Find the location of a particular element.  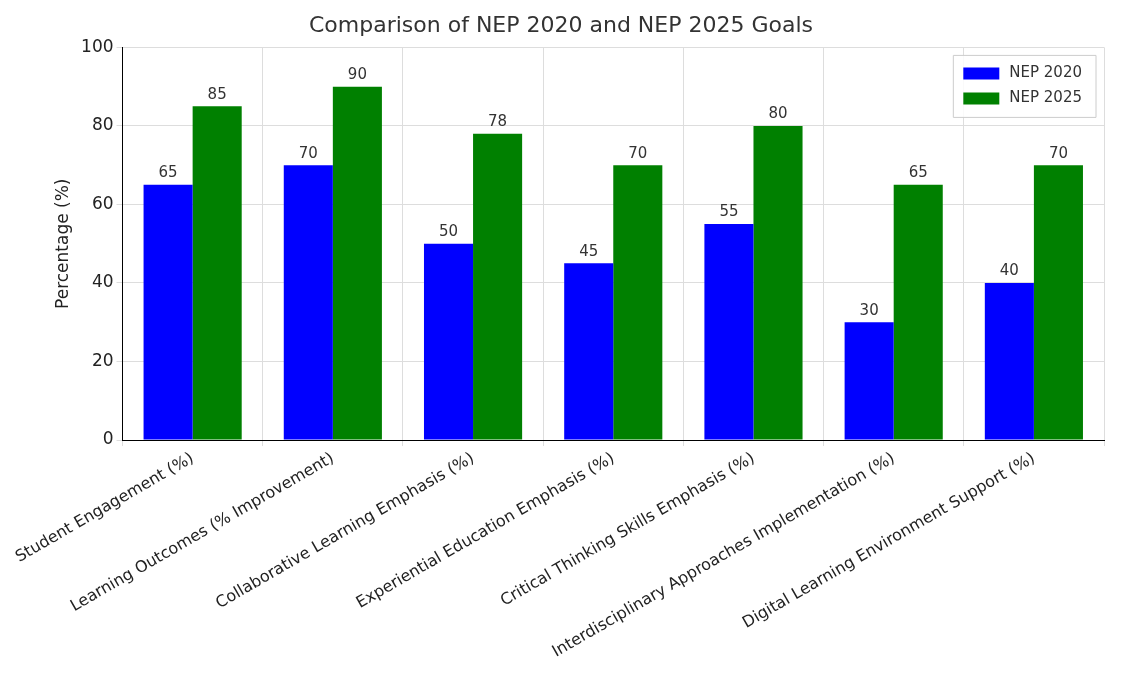

chart-title: Comparison of NEP 2020 and NEP 2025 Goals is located at coordinates (561, 24).